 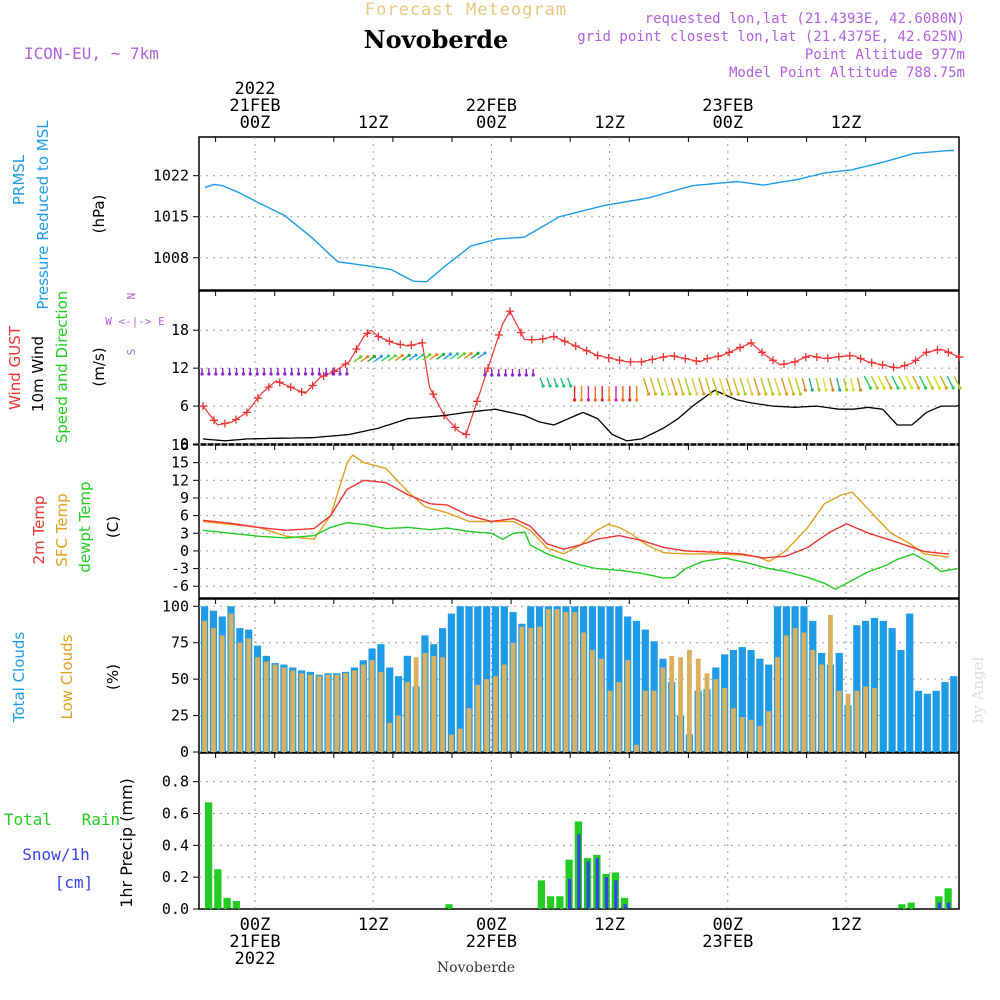 I want to click on precip-snow-label: Snow/1h, so click(x=55, y=854).